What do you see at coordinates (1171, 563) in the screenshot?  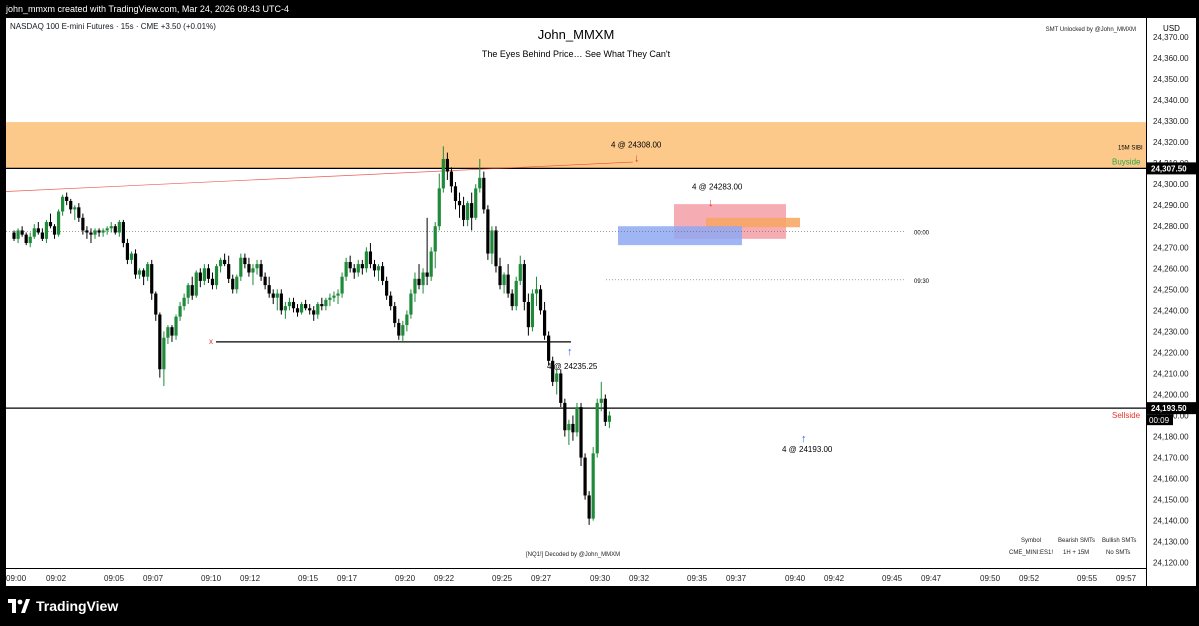 I see `price-tick: 24,120.00` at bounding box center [1171, 563].